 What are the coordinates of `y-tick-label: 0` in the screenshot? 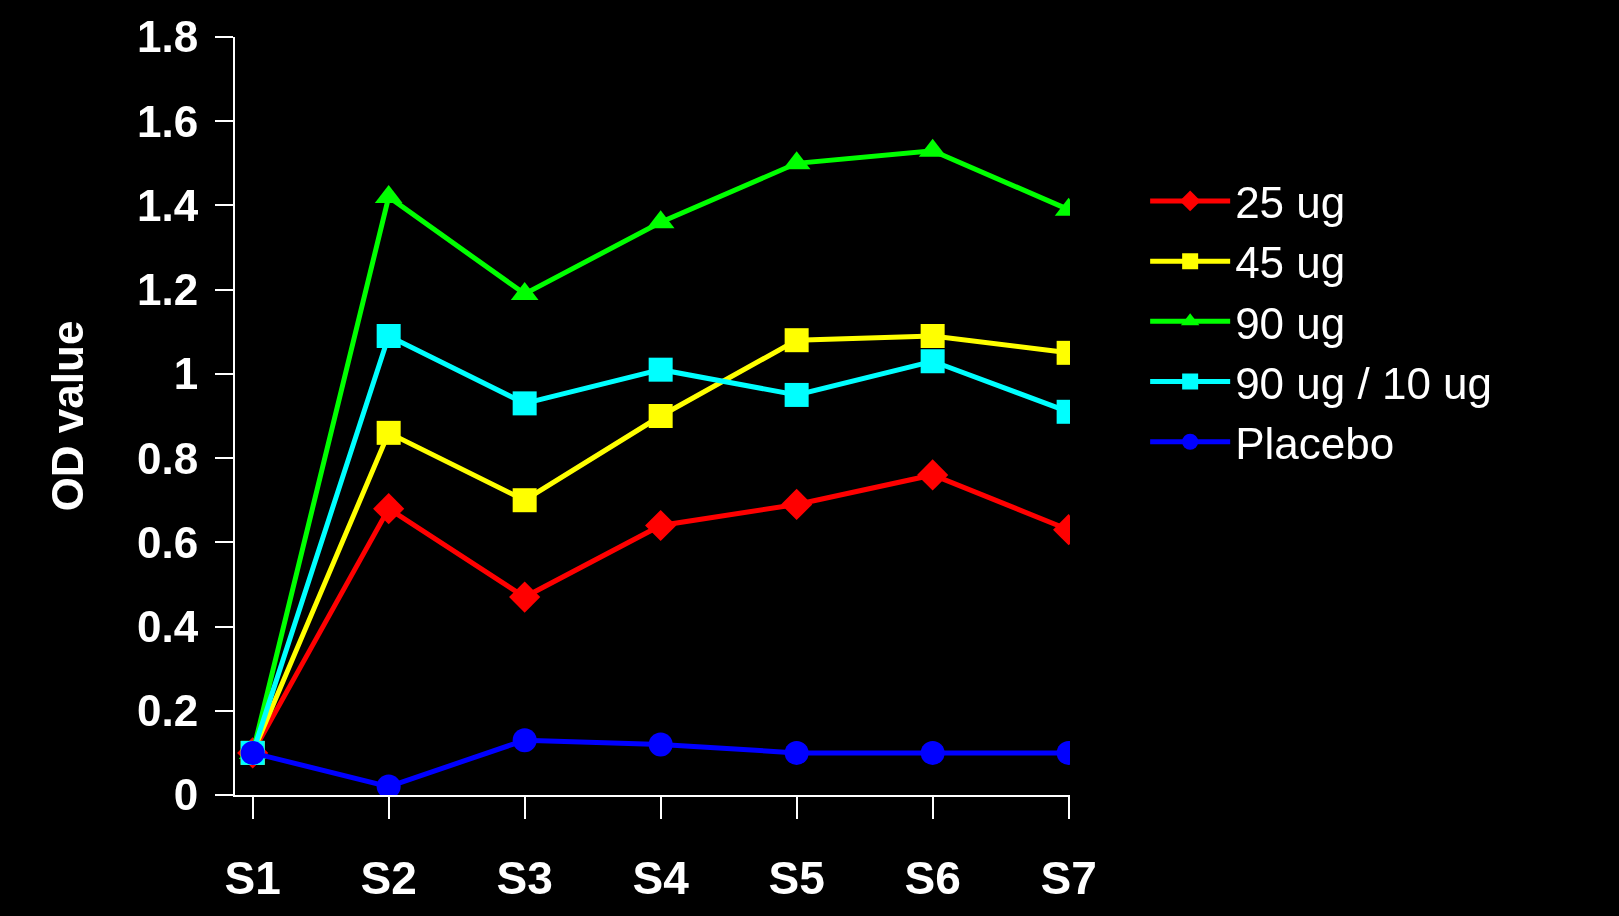 It's located at (186, 795).